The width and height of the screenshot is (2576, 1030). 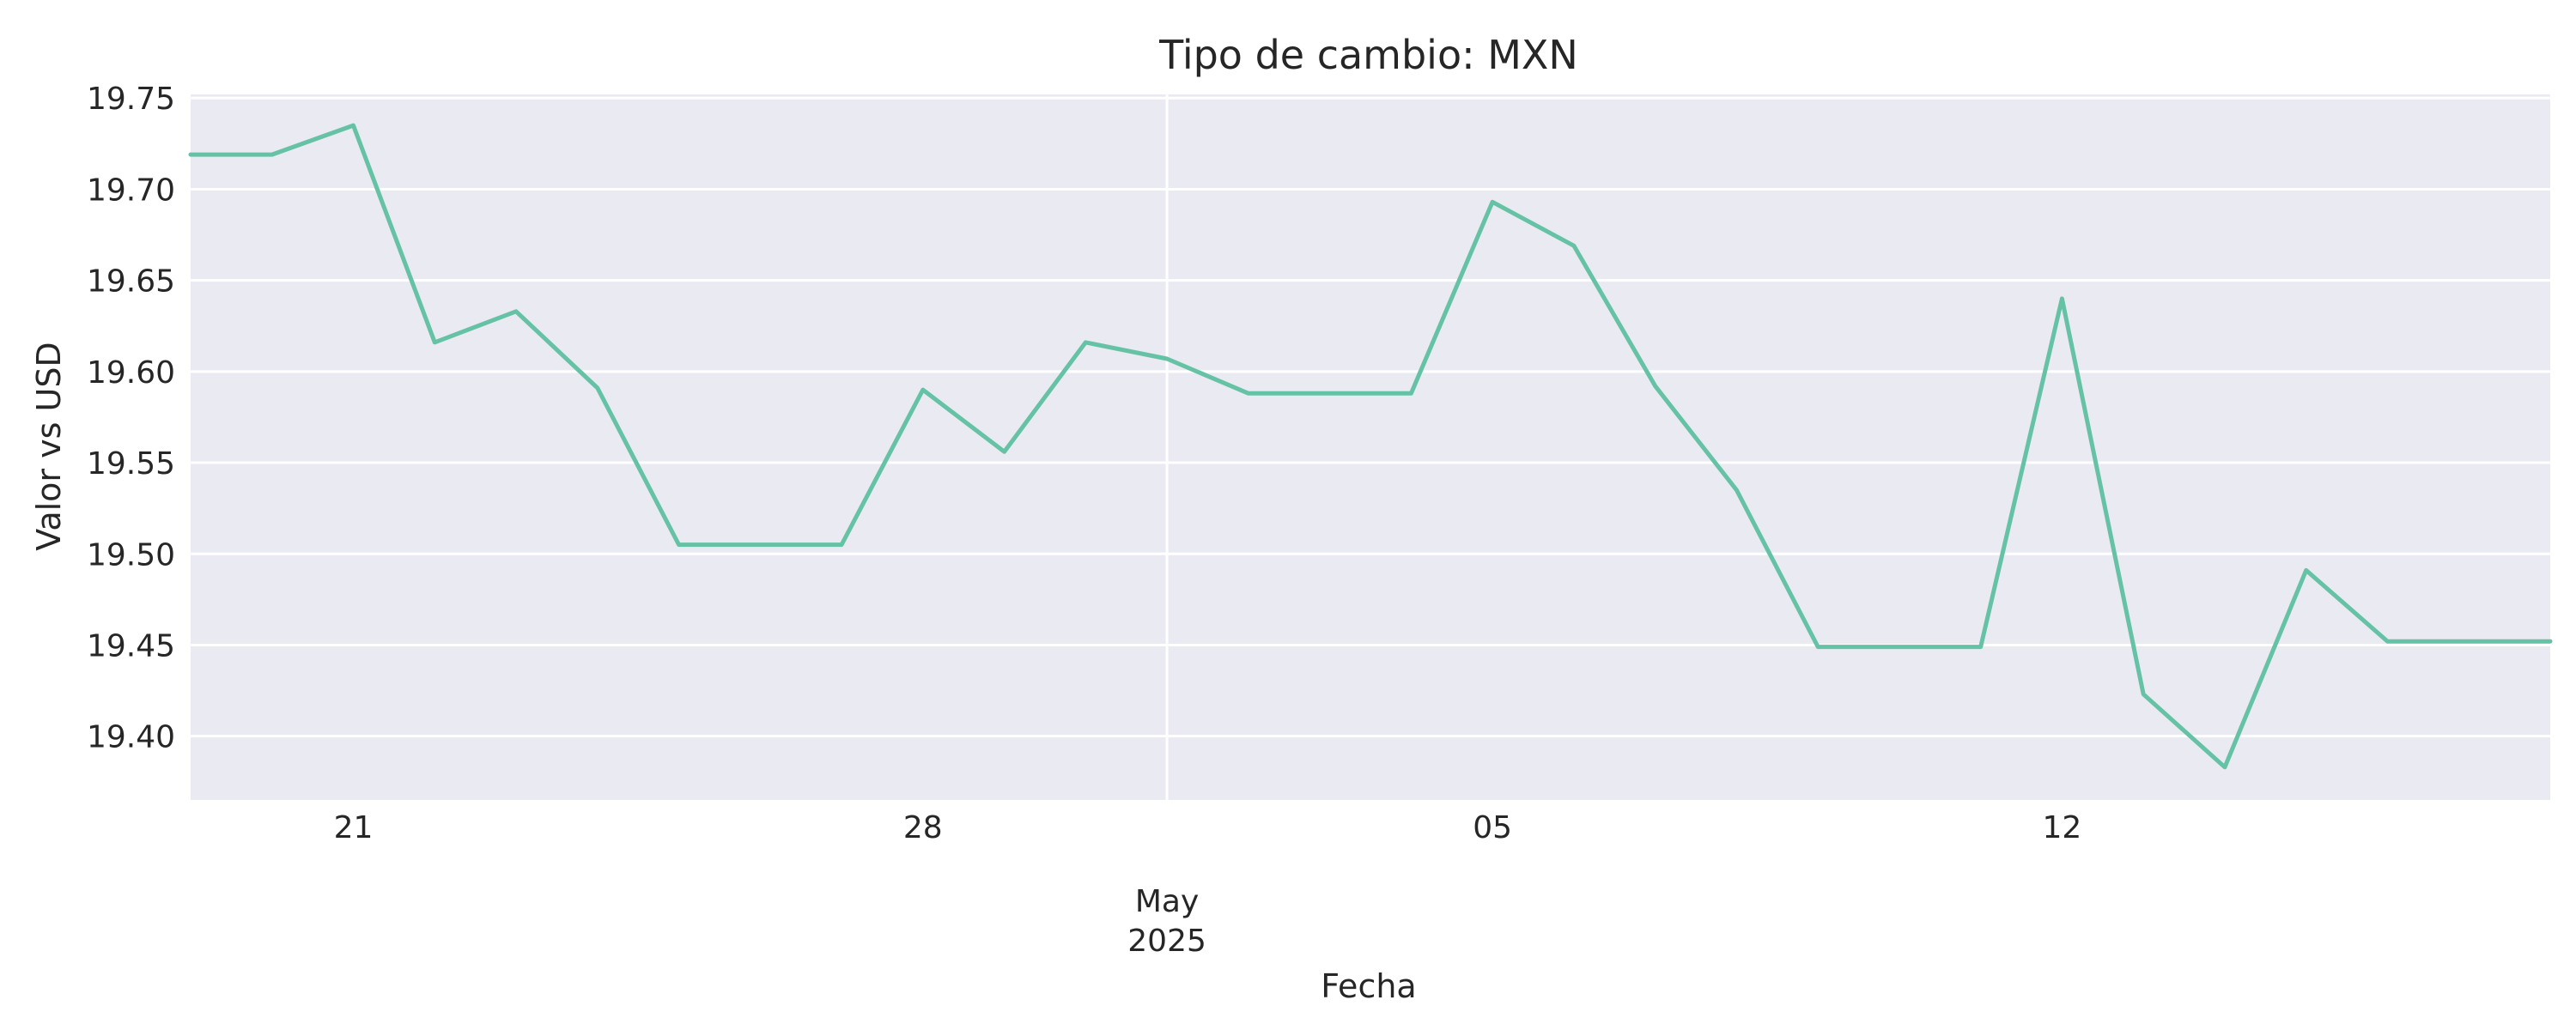 I want to click on x-major-tick-sublabel: 2025, so click(x=1166, y=941).